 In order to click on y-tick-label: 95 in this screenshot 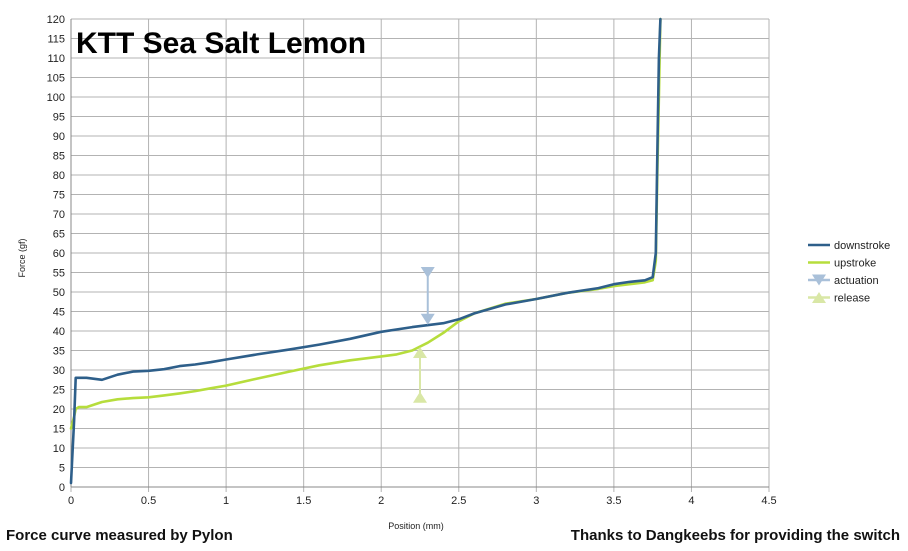, I will do `click(59, 118)`.